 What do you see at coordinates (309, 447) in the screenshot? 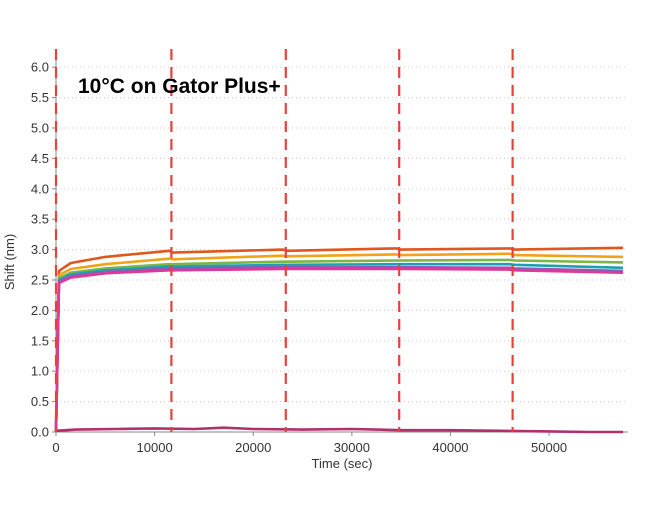
I see `x-tick-labels: 0 10000 20000 30000 40000 50000` at bounding box center [309, 447].